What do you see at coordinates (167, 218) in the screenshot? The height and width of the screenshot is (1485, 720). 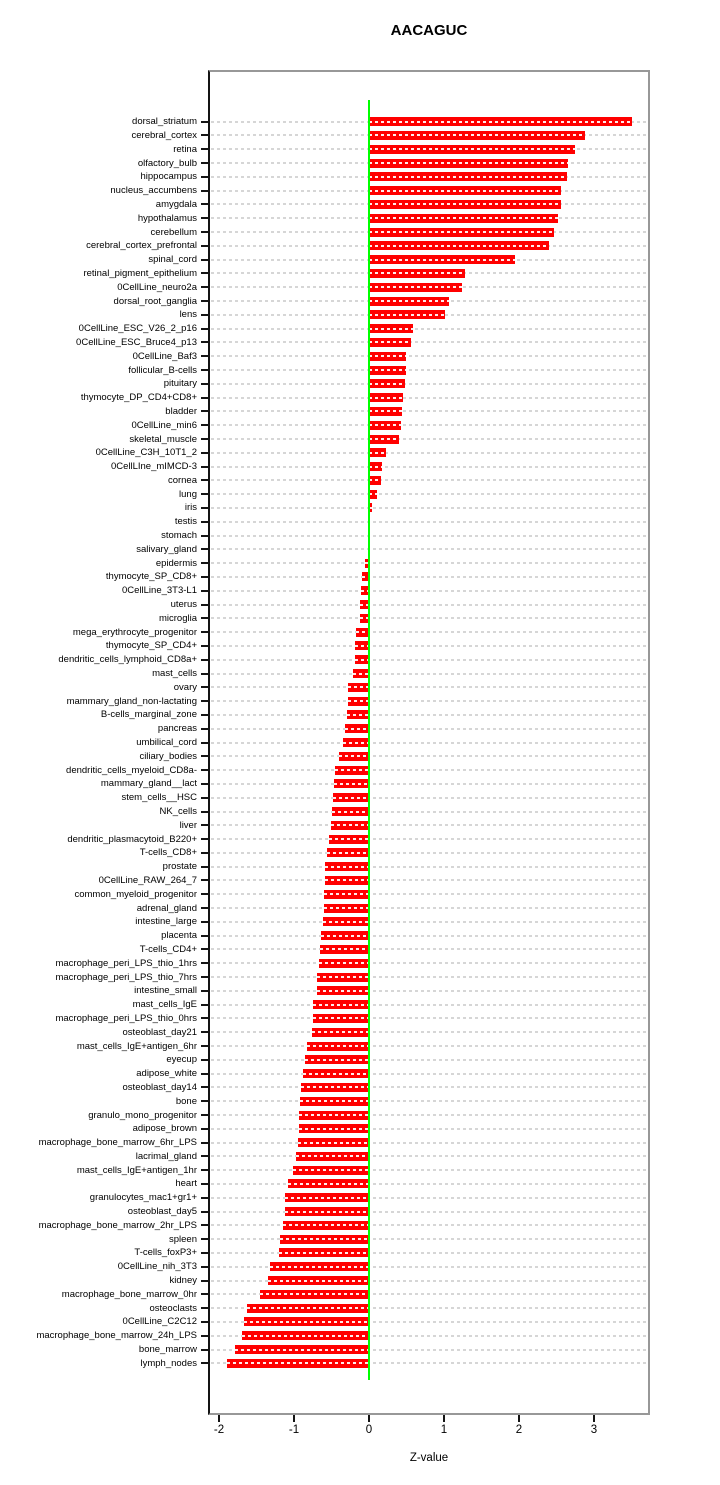 I see `category-label: hypothalamus` at bounding box center [167, 218].